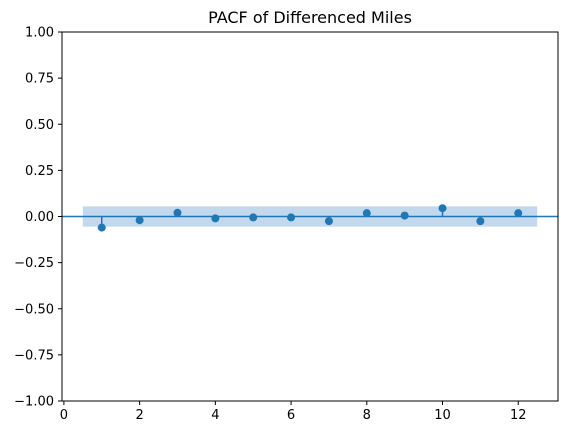 The width and height of the screenshot is (568, 440). Describe the element at coordinates (518, 415) in the screenshot. I see `x-tick-label: 12` at that location.